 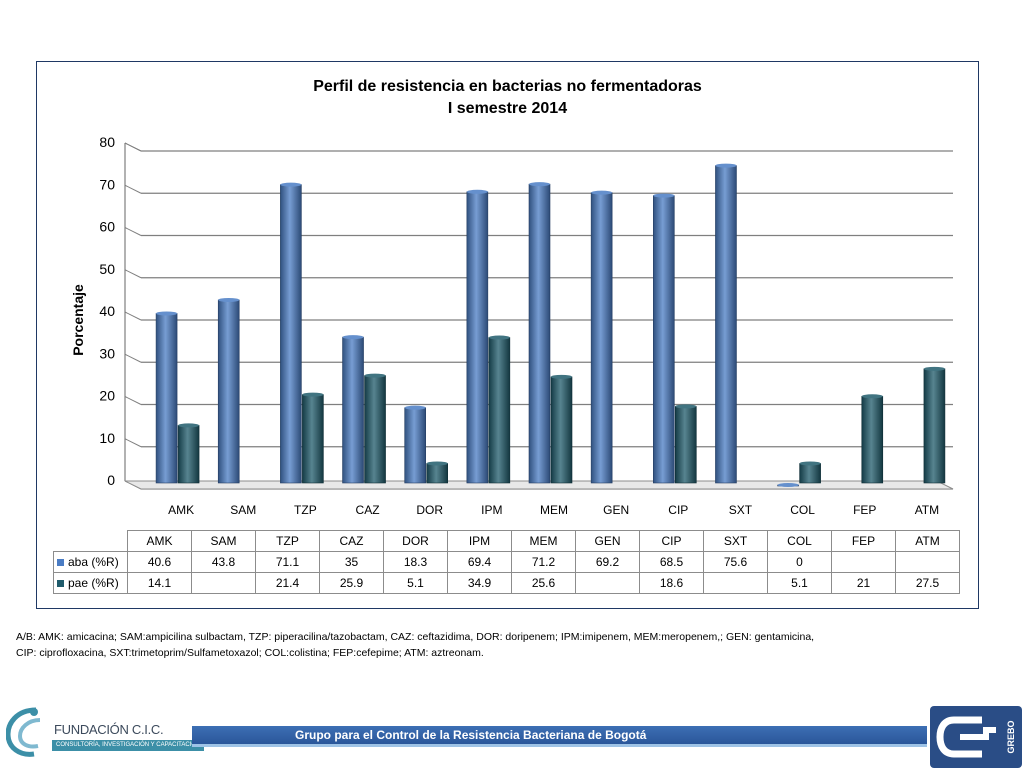 What do you see at coordinates (375, 429) in the screenshot?
I see `bar-pae-caz` at bounding box center [375, 429].